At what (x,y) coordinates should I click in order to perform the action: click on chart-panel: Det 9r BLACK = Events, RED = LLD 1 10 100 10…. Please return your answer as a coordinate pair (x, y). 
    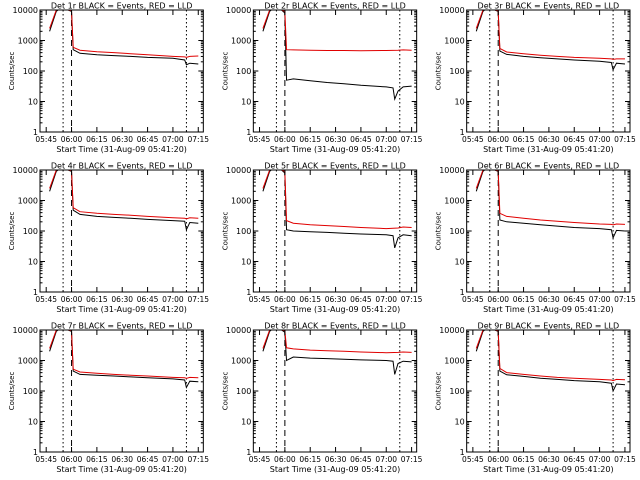
    Looking at the image, I should click on (535, 398).